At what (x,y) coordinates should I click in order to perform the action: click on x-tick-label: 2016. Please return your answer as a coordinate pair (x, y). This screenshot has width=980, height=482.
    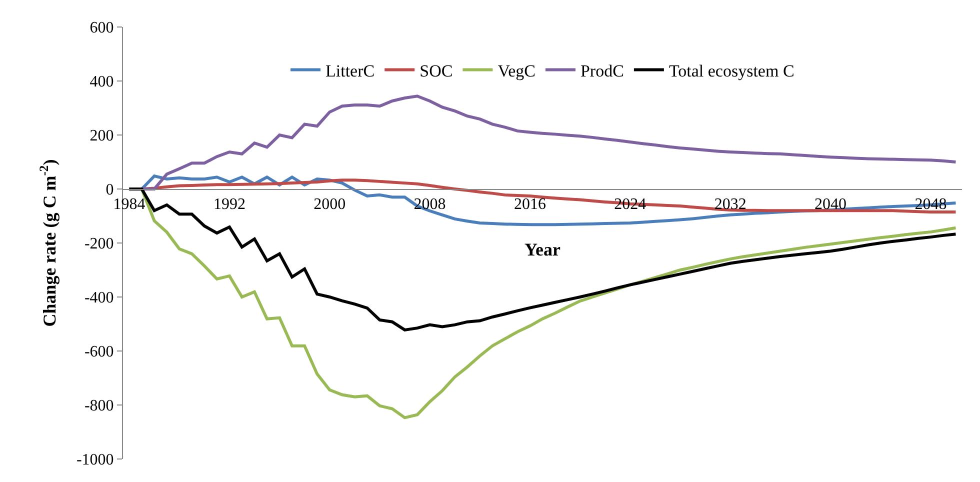
    Looking at the image, I should click on (530, 205).